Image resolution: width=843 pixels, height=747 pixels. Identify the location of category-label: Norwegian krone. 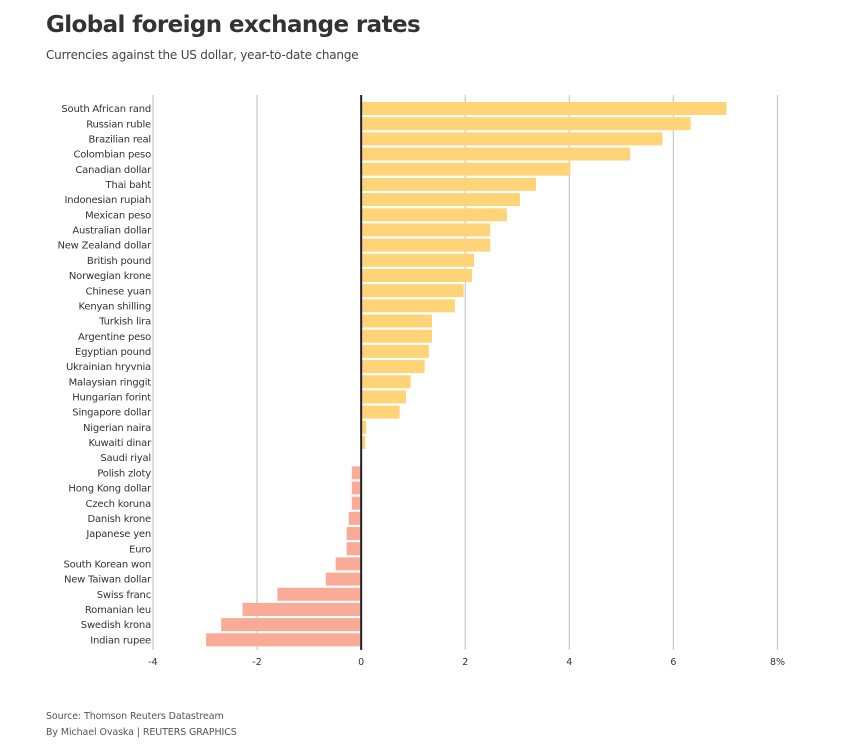
(110, 276).